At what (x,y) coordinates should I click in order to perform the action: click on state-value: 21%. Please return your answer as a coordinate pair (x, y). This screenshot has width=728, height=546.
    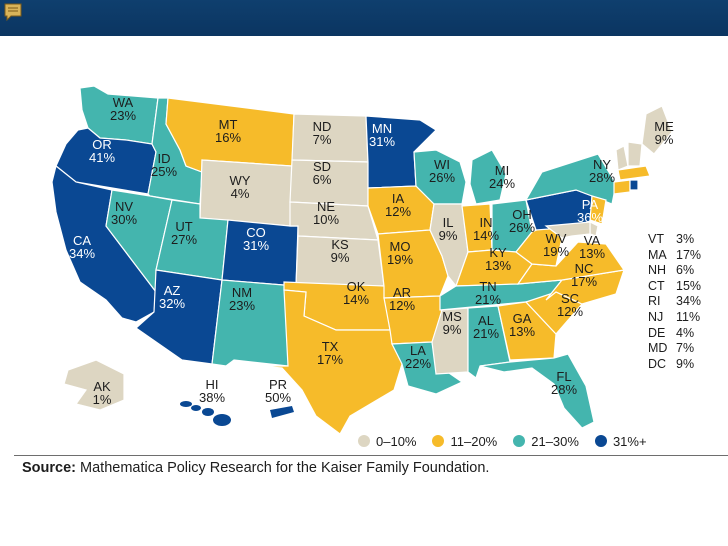
    Looking at the image, I should click on (486, 333).